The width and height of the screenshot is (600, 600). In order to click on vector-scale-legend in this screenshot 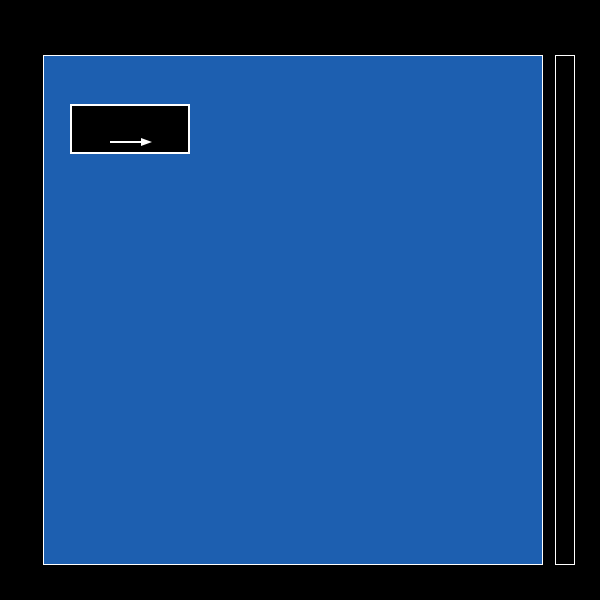, I will do `click(130, 129)`.